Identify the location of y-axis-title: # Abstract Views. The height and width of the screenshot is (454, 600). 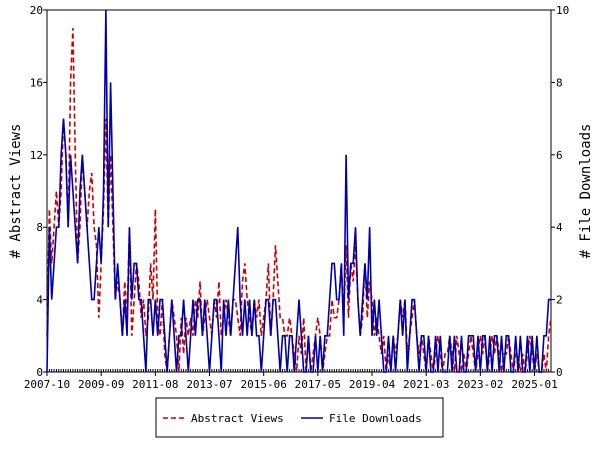
(16, 191).